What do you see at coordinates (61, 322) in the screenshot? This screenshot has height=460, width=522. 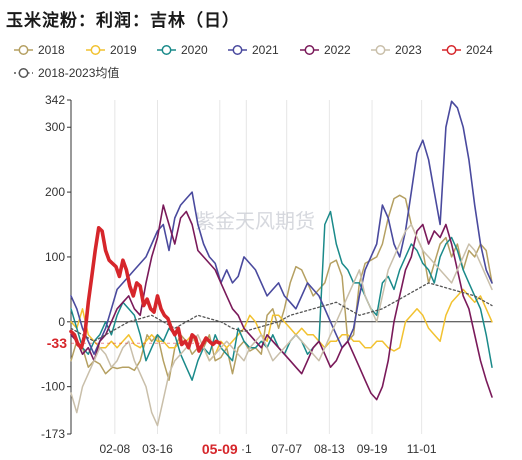 I see `y-tick-label: 0` at bounding box center [61, 322].